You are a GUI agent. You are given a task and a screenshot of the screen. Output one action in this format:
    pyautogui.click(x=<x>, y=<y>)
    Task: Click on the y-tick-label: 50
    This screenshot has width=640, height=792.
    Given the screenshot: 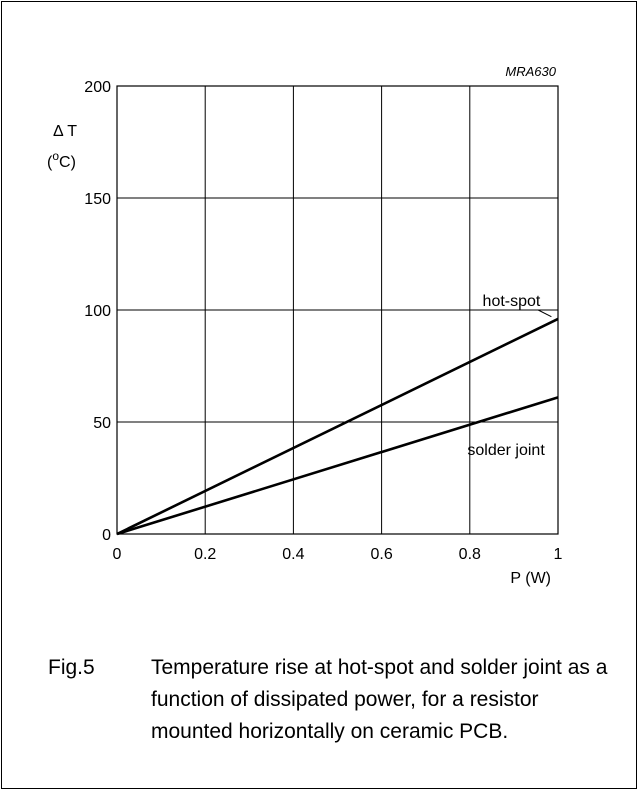 What is the action you would take?
    pyautogui.click(x=102, y=423)
    